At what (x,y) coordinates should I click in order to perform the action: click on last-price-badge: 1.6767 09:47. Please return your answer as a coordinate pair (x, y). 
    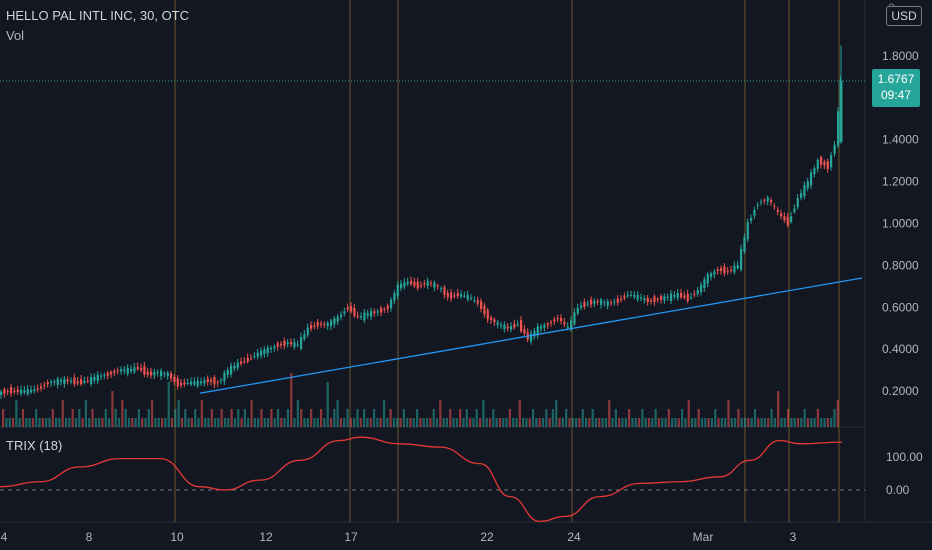
    Looking at the image, I should click on (896, 88).